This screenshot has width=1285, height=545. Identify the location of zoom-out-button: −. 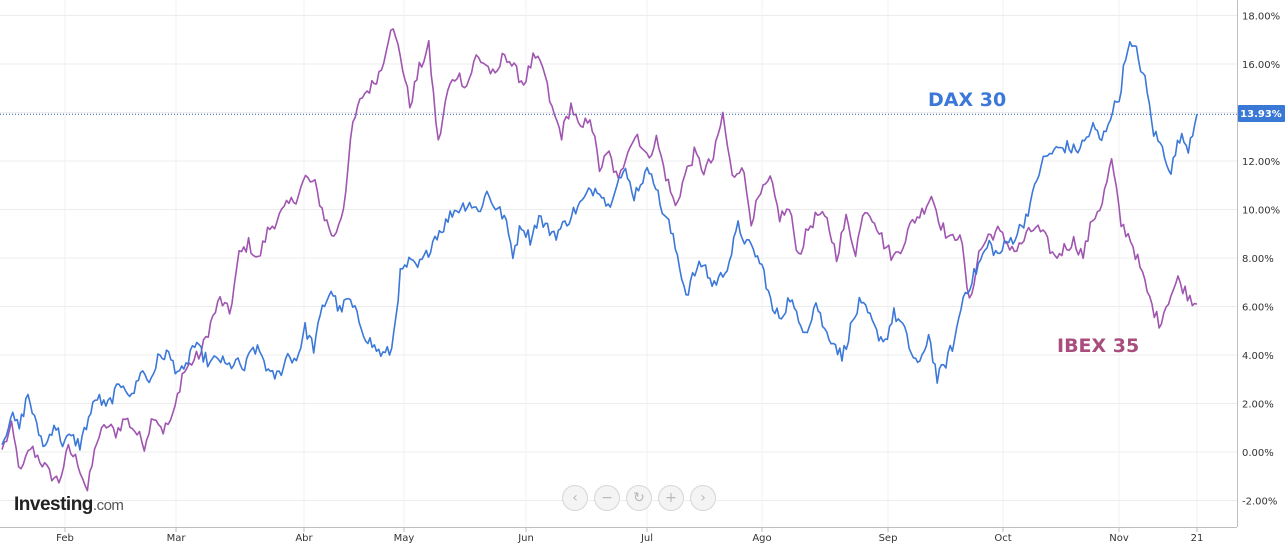
(607, 498).